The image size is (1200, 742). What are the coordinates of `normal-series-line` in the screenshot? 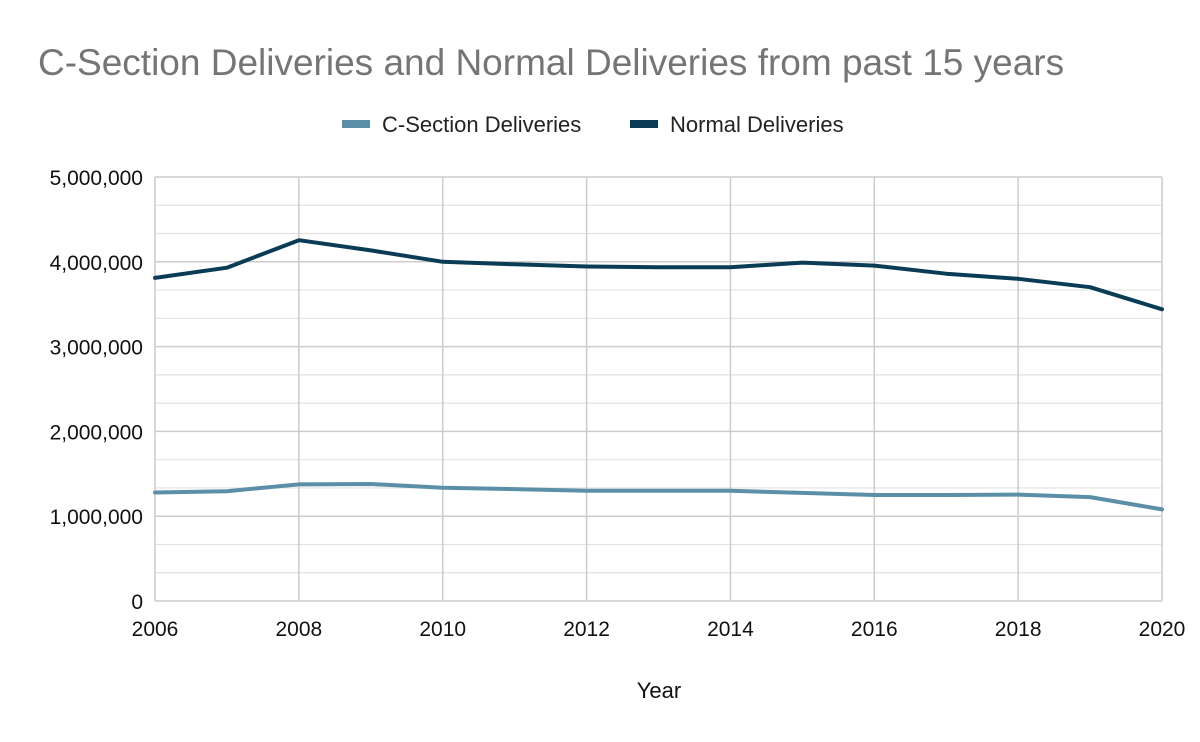 It's located at (658, 275).